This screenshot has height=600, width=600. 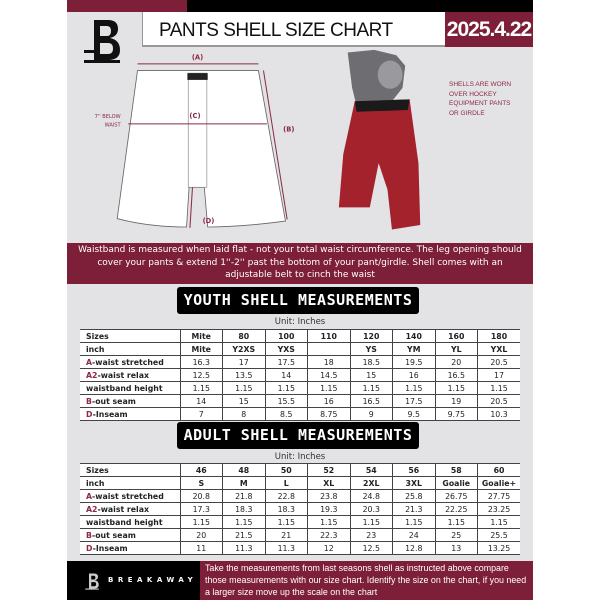 I want to click on table-cell: L, so click(x=286, y=483).